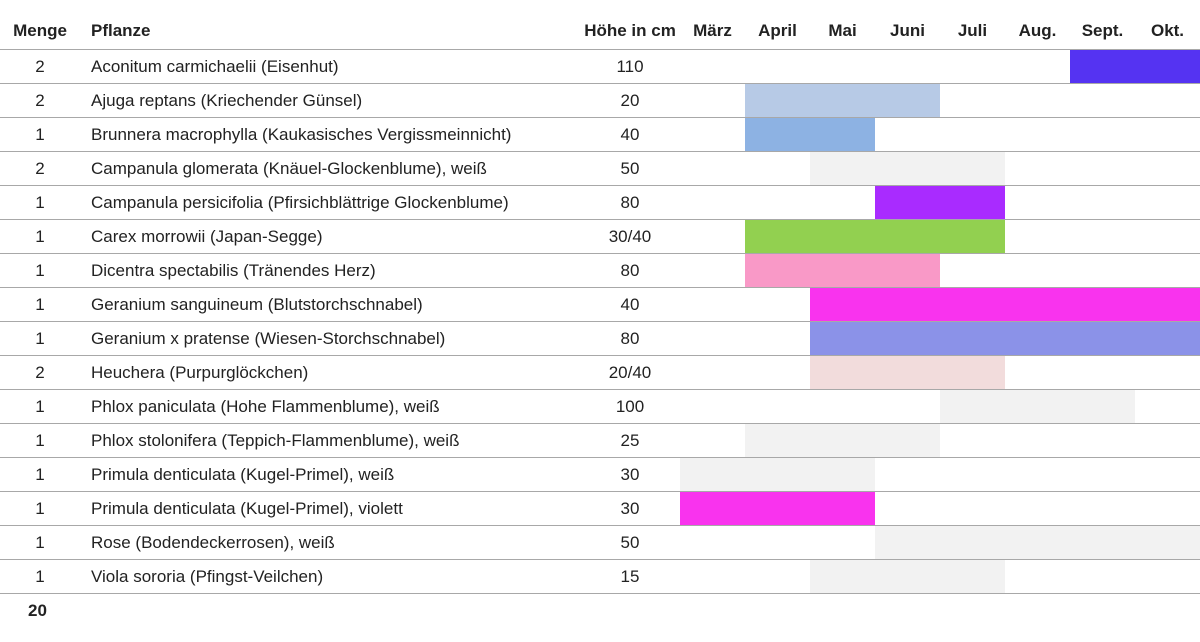  Describe the element at coordinates (330, 474) in the screenshot. I see `plant-name-cell: Primula denticulata (Kugel-Primel), weiß` at that location.